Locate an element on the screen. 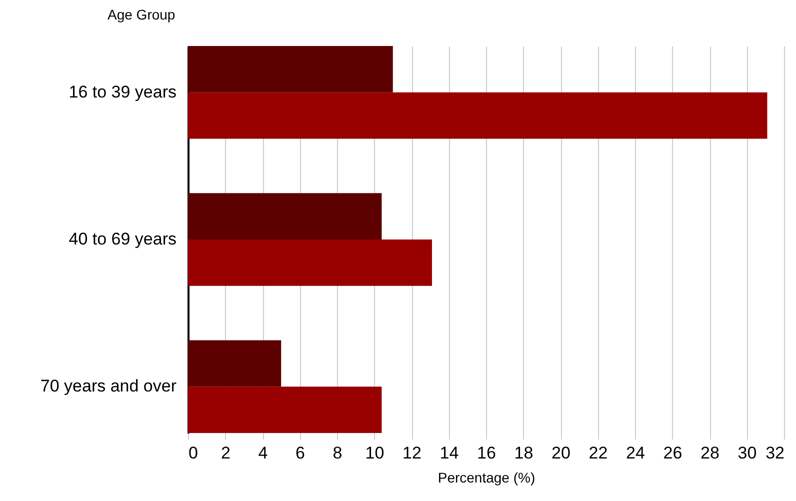  x-tick-label: 10 is located at coordinates (374, 453).